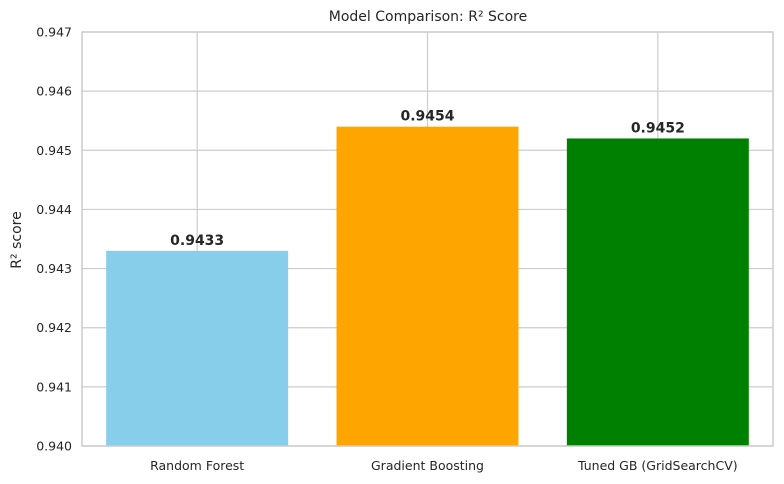  What do you see at coordinates (54, 386) in the screenshot?
I see `y-tick-label: 0.941` at bounding box center [54, 386].